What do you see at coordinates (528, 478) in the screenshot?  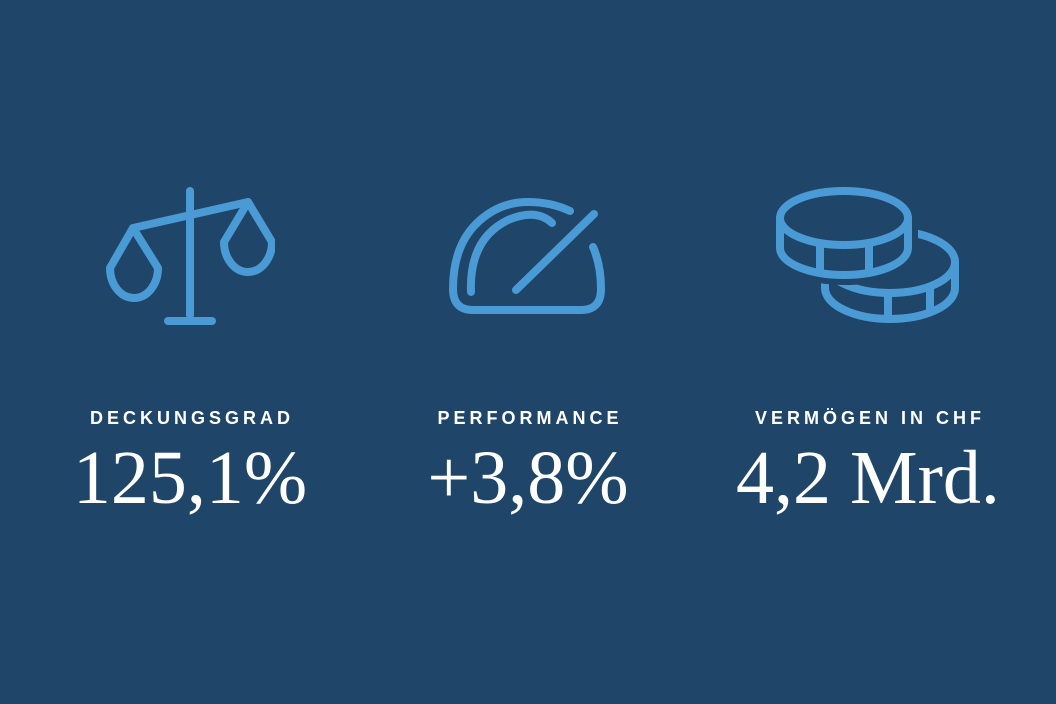 I see `stat-value: +3,8%` at bounding box center [528, 478].